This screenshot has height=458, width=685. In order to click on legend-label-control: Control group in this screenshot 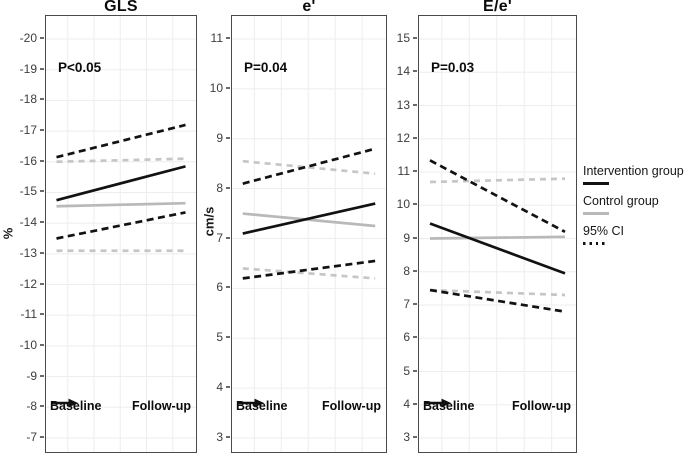, I will do `click(621, 201)`.